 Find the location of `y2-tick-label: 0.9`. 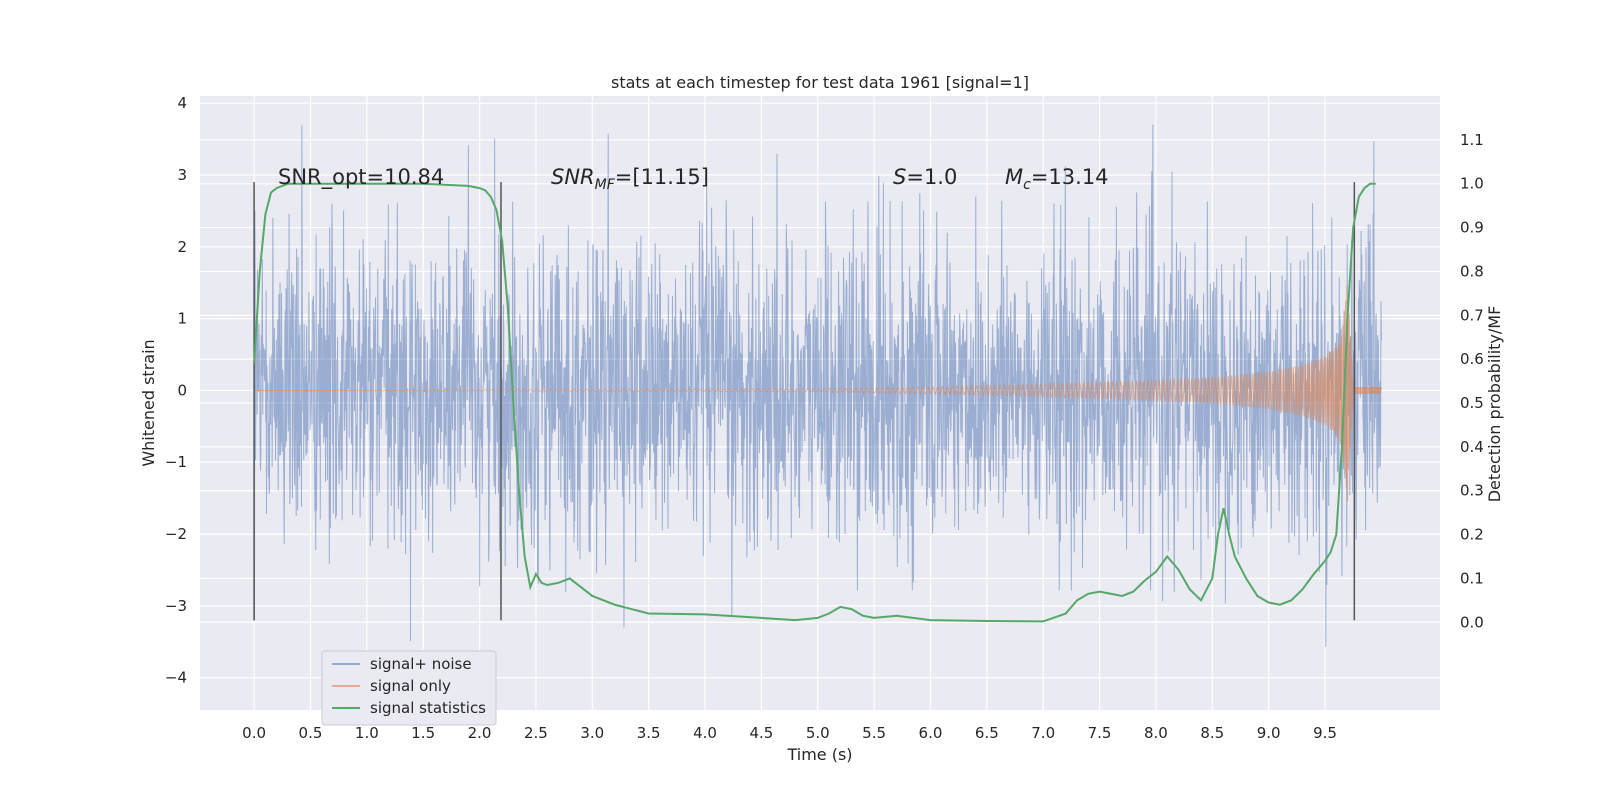

y2-tick-label: 0.9 is located at coordinates (1472, 228).